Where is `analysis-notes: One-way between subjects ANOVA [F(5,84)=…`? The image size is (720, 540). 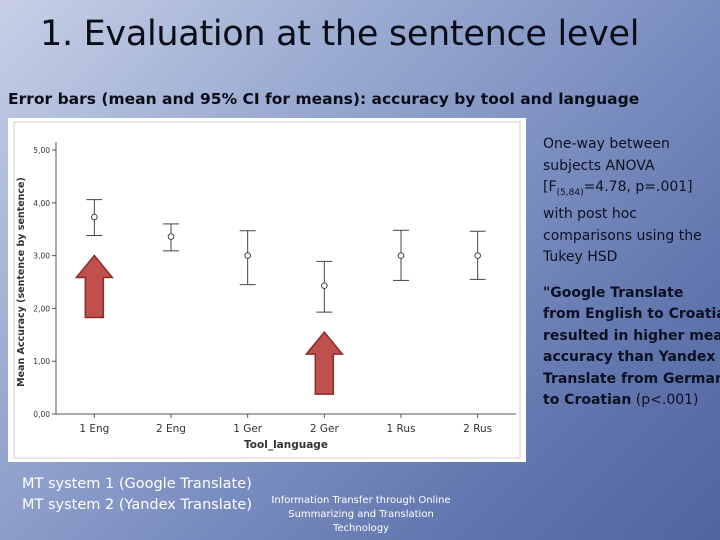
analysis-notes: One-way between subjects ANOVA [F(5,84)=… is located at coordinates (631, 273).